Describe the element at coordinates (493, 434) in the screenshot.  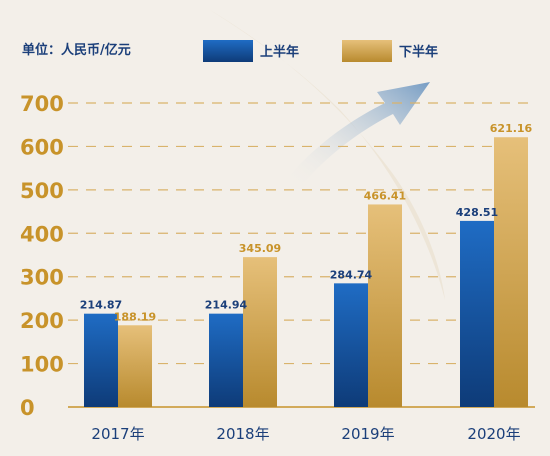
I see `x-category-label: 2020年` at that location.